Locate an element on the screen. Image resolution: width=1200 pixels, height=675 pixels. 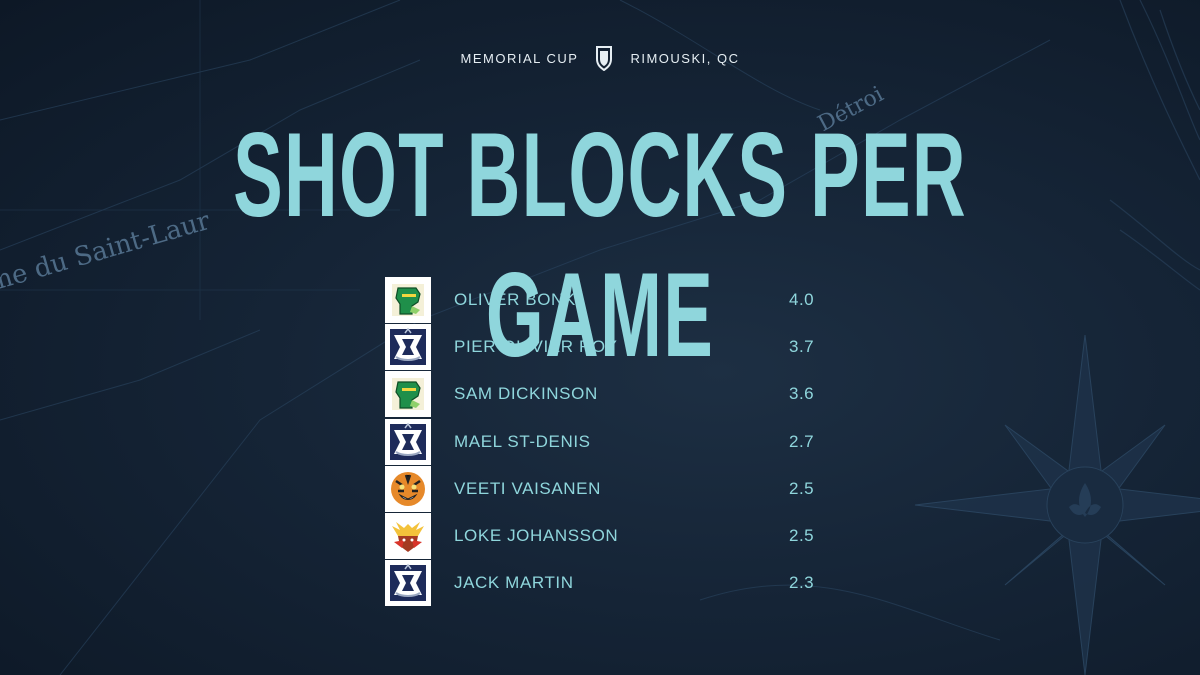
player-name: LOKE JOHANSSON is located at coordinates (536, 536).